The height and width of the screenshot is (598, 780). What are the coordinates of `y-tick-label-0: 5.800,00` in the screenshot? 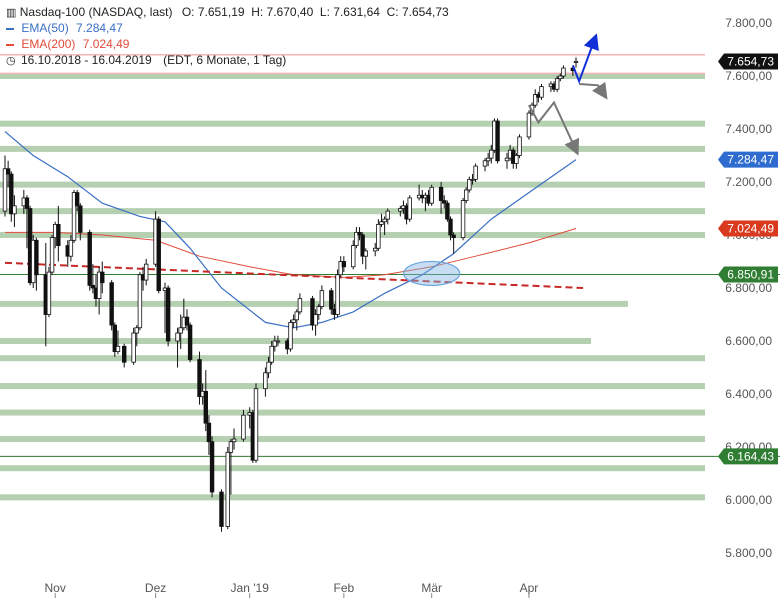 It's located at (748, 553).